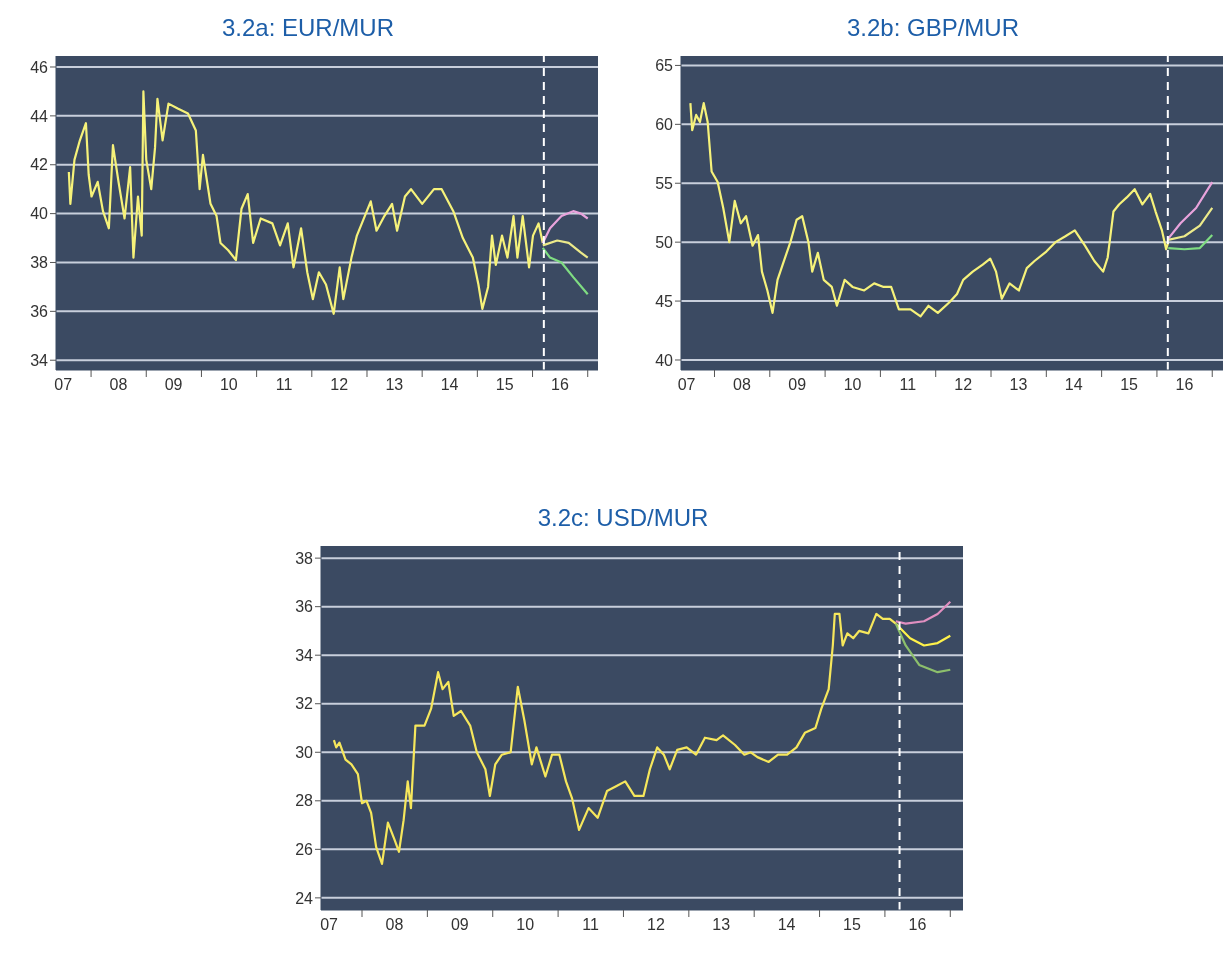 Image resolution: width=1230 pixels, height=956 pixels. Describe the element at coordinates (304, 850) in the screenshot. I see `y-tick-label: 26` at that location.